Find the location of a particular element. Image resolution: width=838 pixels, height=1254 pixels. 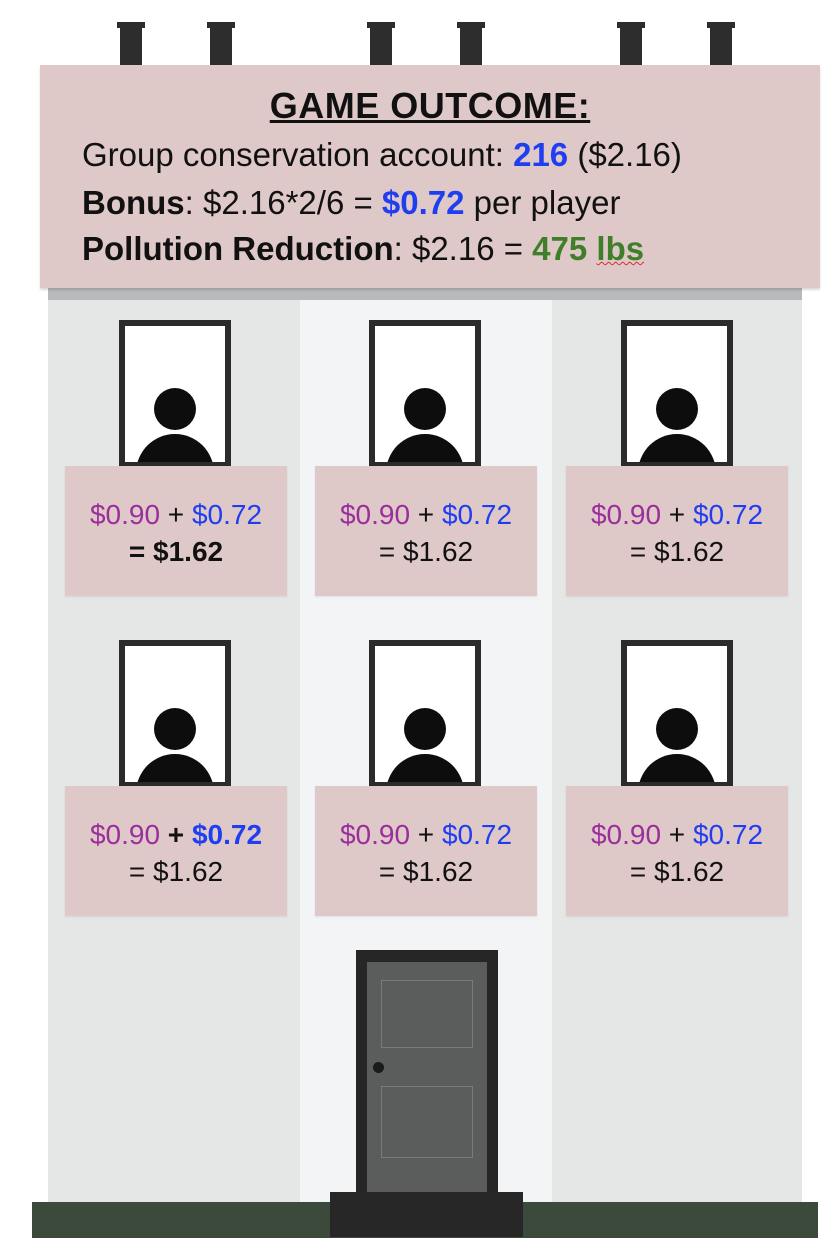

bonus-formula: : $2.16*2/6 = is located at coordinates (283, 202).